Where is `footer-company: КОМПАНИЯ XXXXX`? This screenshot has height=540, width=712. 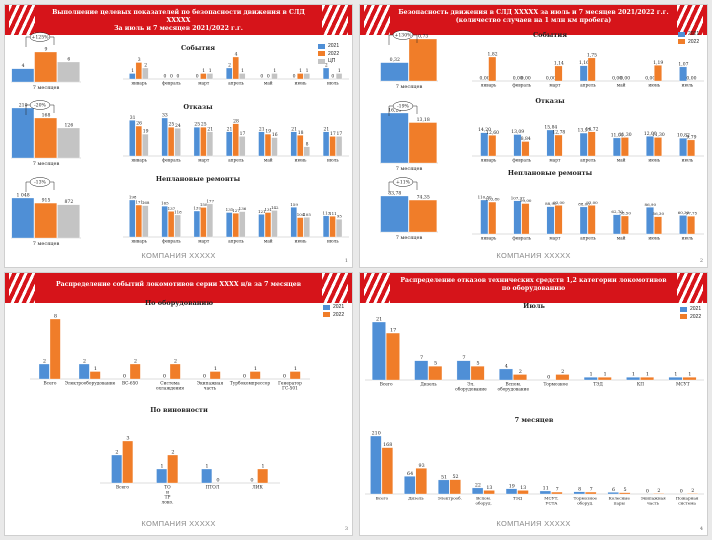 footer-company: КОМПАНИЯ XXXXX is located at coordinates (533, 523).